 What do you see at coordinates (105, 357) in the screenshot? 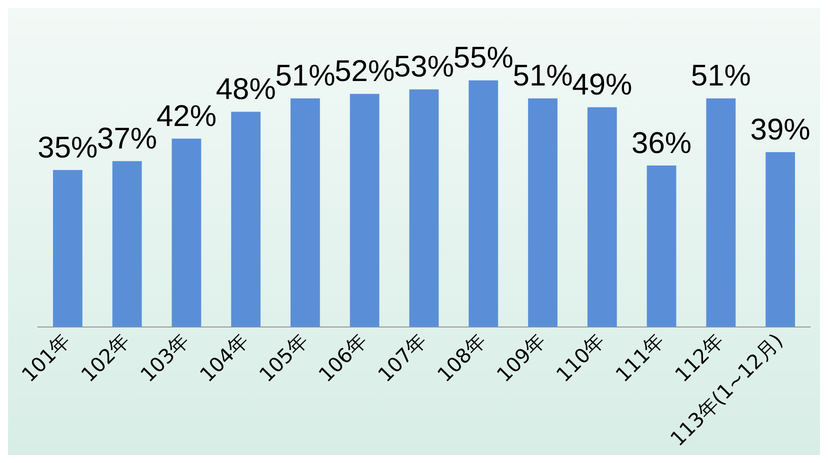
I see `x-tick-label: 102年` at bounding box center [105, 357].